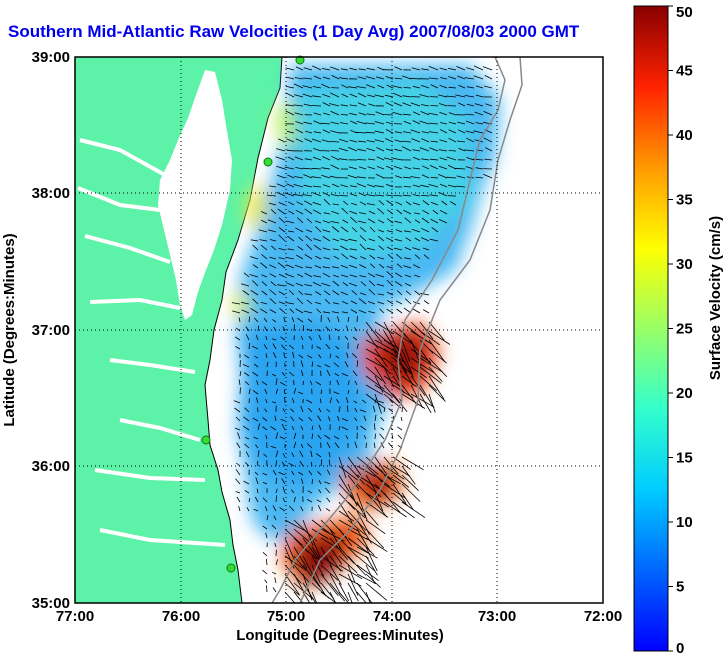 The width and height of the screenshot is (724, 659). What do you see at coordinates (286, 616) in the screenshot?
I see `x-tick-label: 75:00` at bounding box center [286, 616].